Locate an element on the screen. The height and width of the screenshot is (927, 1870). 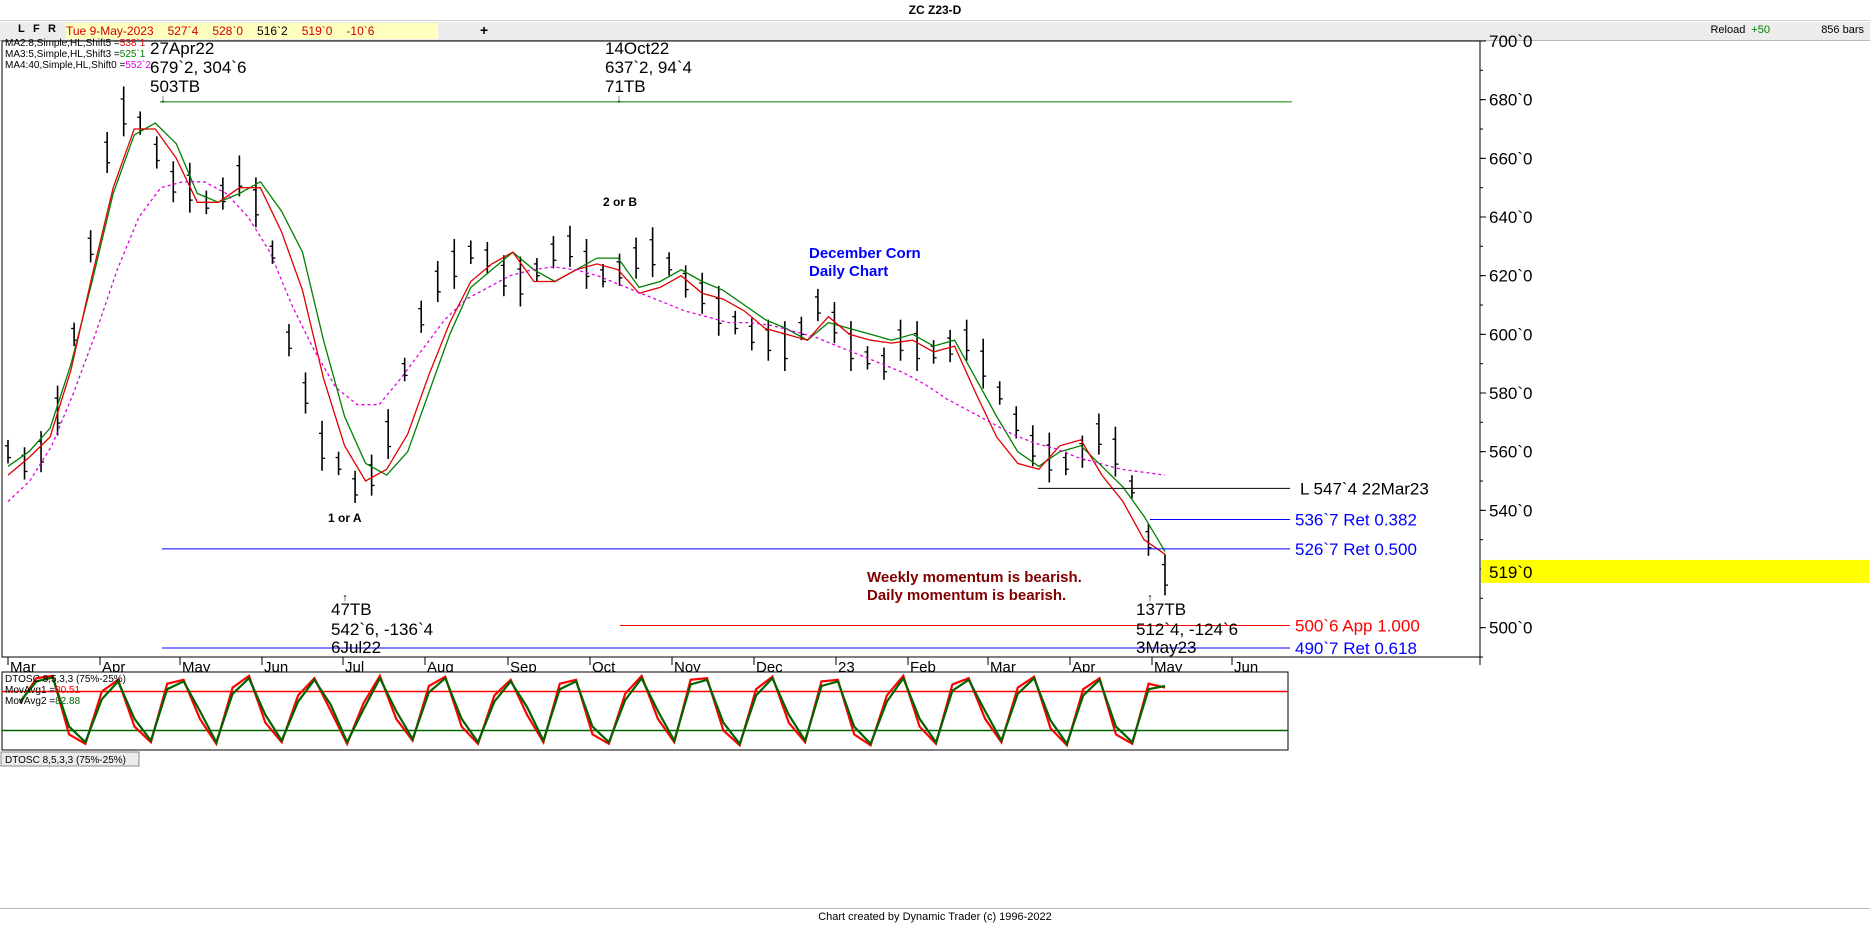
reload-plus: +50 is located at coordinates (1760, 30).